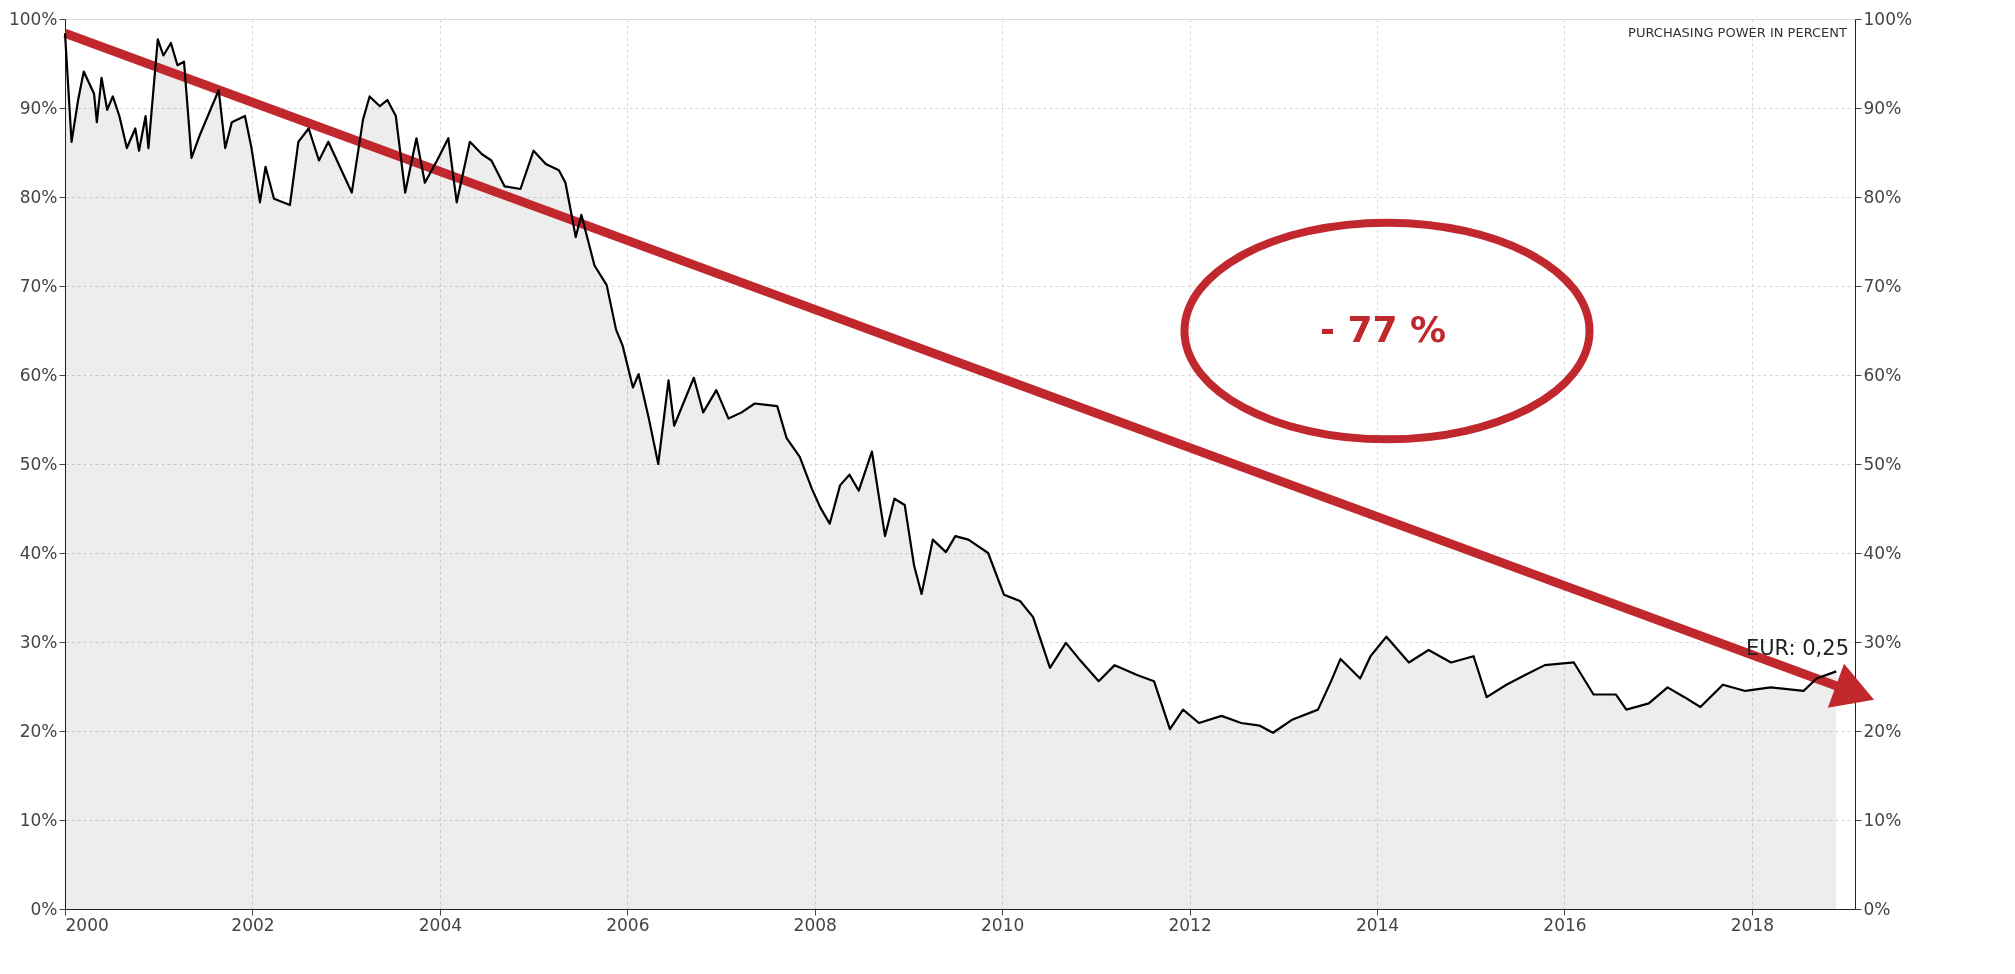  I want to click on x-tick-label: 2006, so click(628, 924).